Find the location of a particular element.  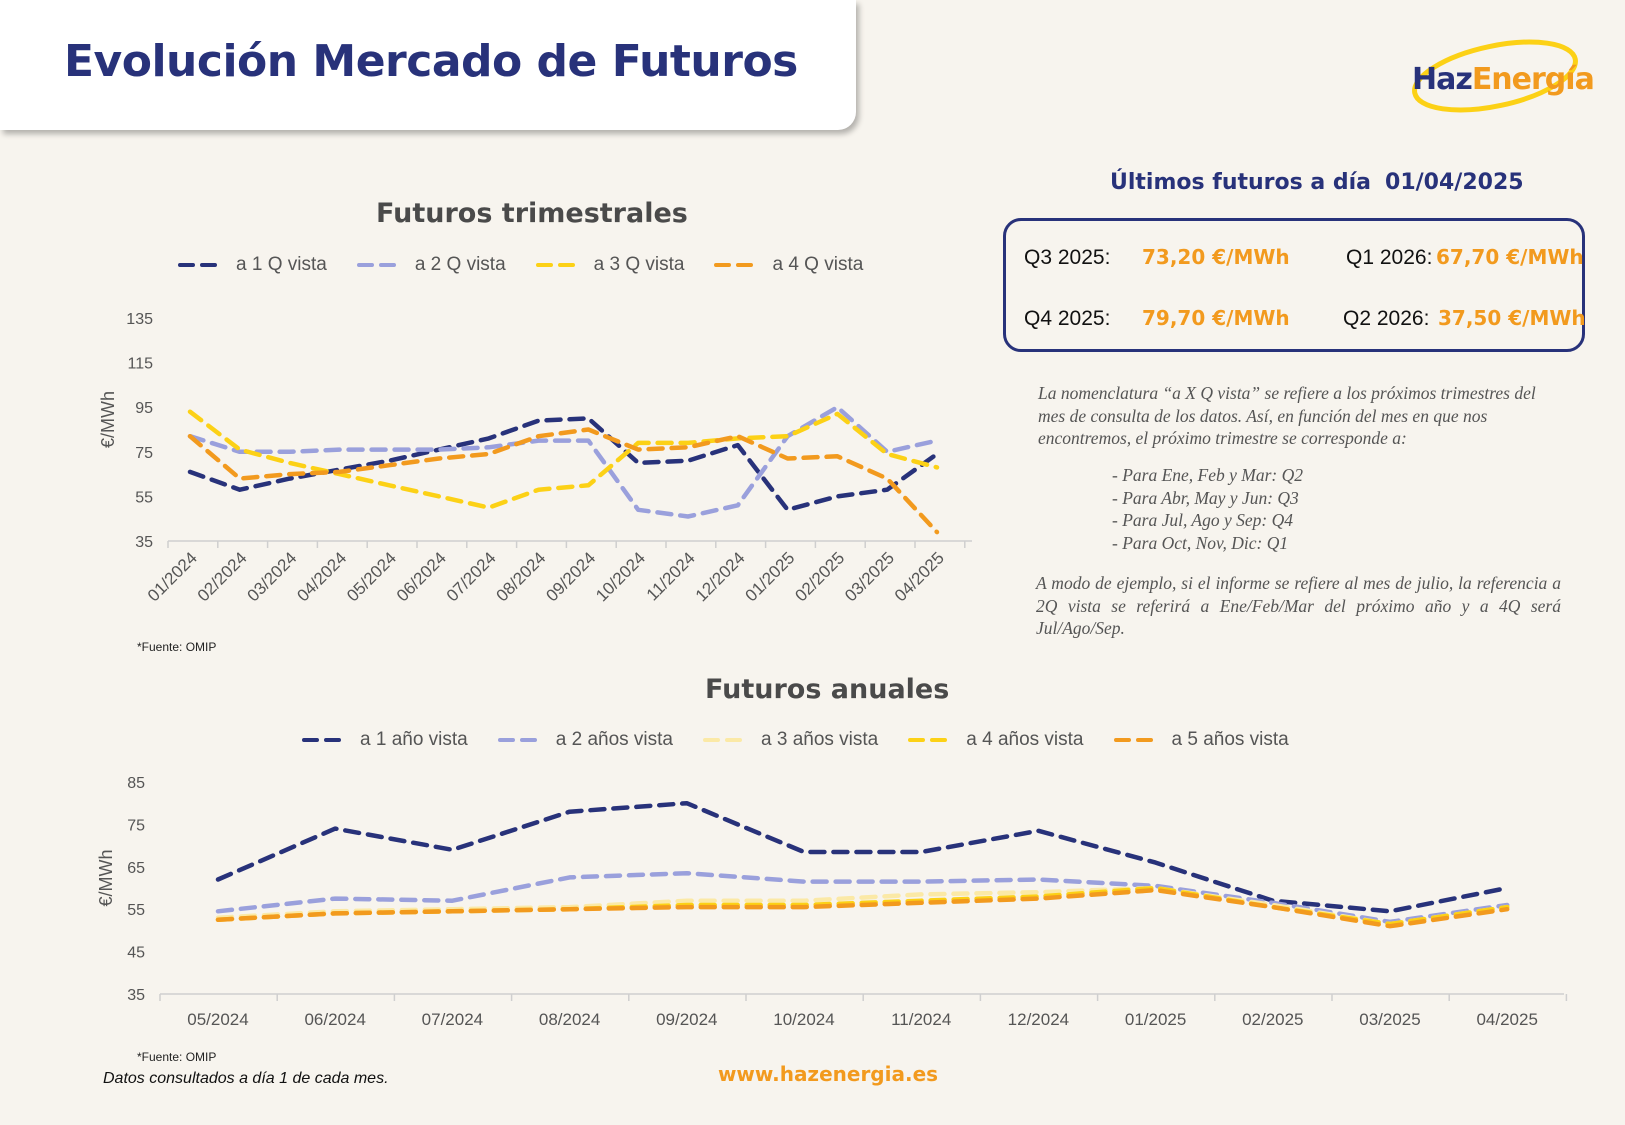

annual-legend-label: a 1 año vista is located at coordinates (414, 739).